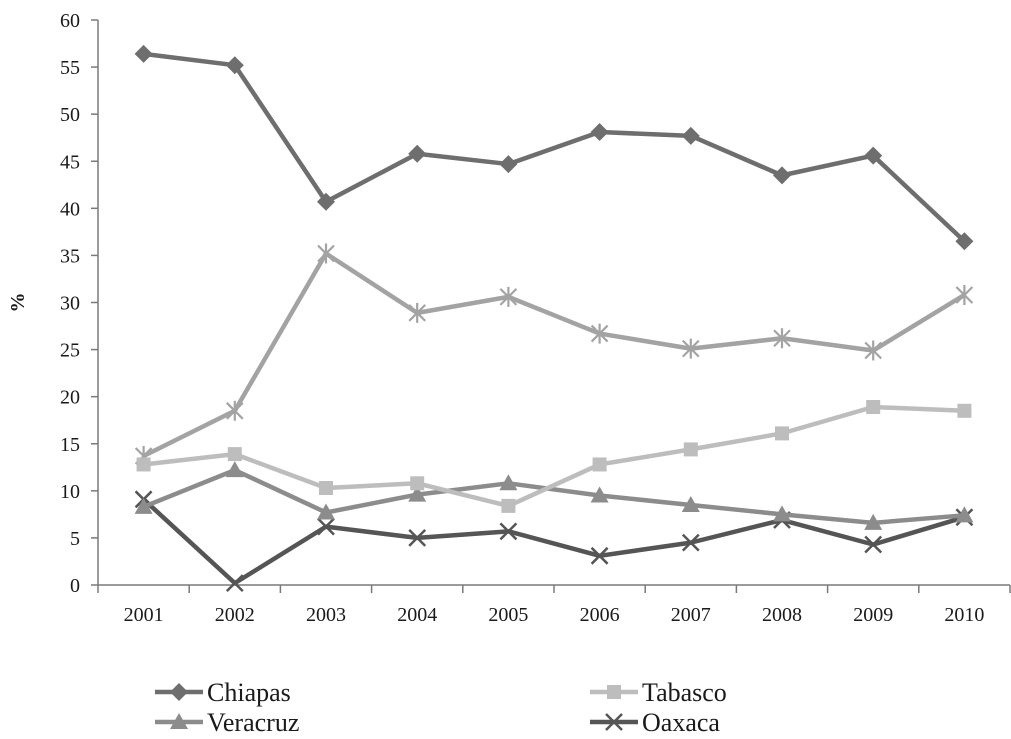 This screenshot has height=739, width=1011. I want to click on legend-item-veracruz: Veracruz, so click(227, 722).